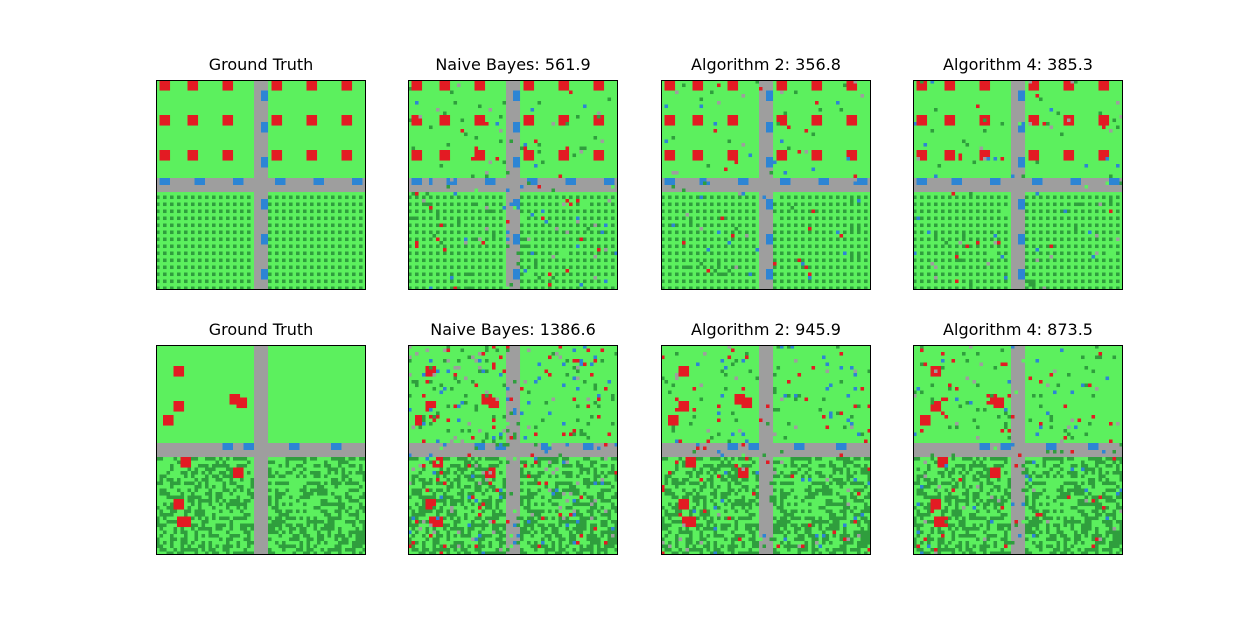  What do you see at coordinates (1018, 185) in the screenshot?
I see `segmentation-map` at bounding box center [1018, 185].